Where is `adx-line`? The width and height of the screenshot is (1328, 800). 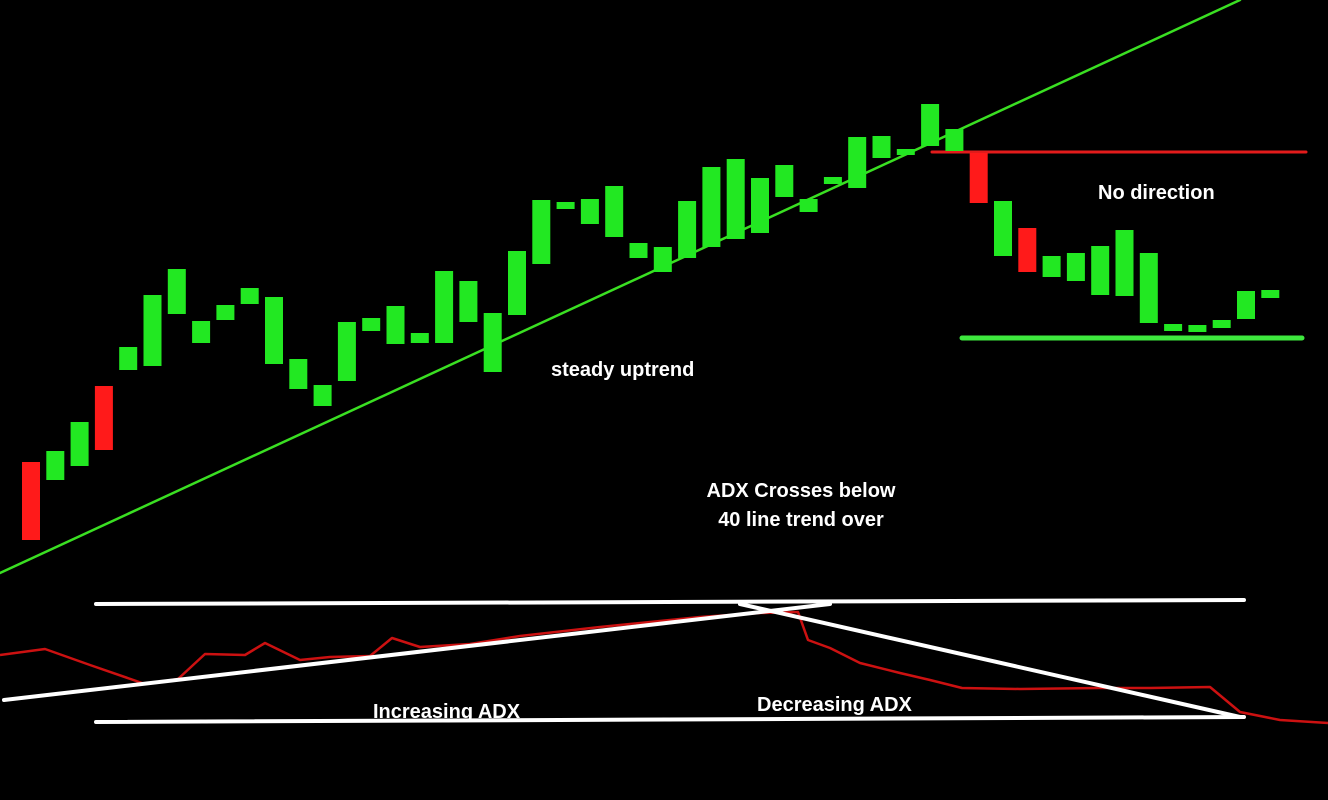 adx-line is located at coordinates (664, 667).